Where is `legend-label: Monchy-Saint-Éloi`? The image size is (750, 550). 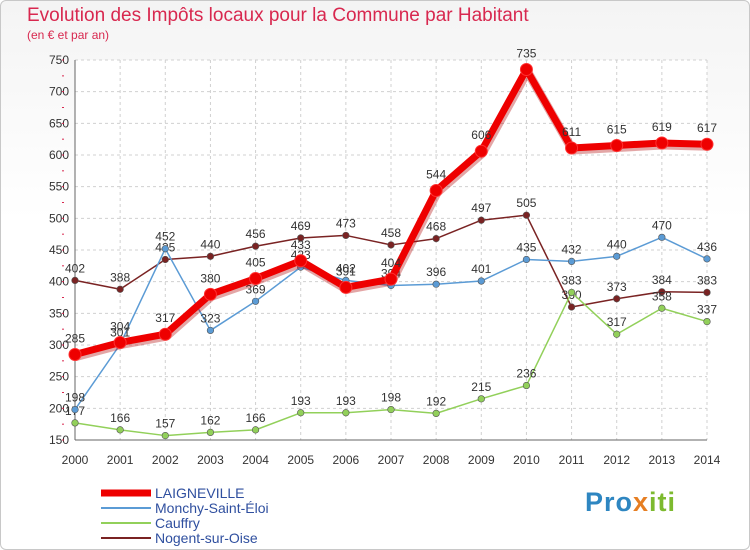 legend-label: Monchy-Saint-Éloi is located at coordinates (212, 508).